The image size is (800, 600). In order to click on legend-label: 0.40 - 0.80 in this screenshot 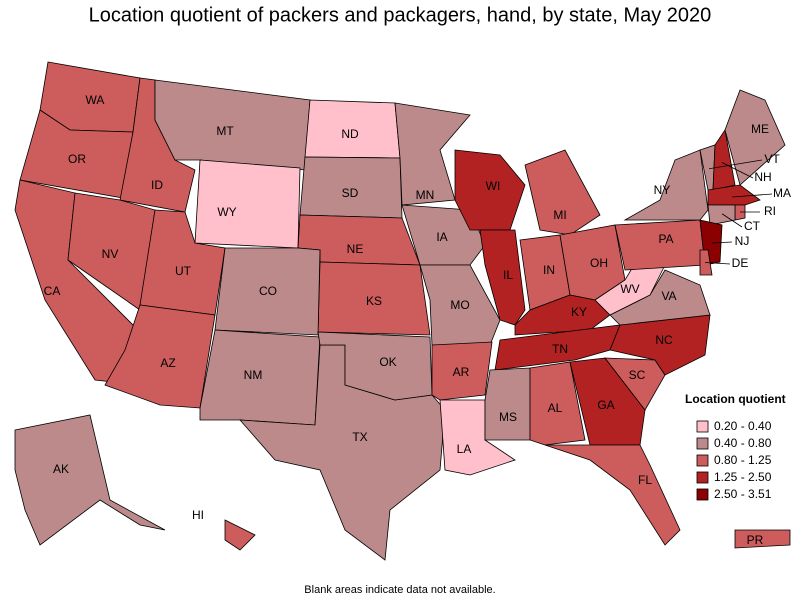, I will do `click(743, 443)`.